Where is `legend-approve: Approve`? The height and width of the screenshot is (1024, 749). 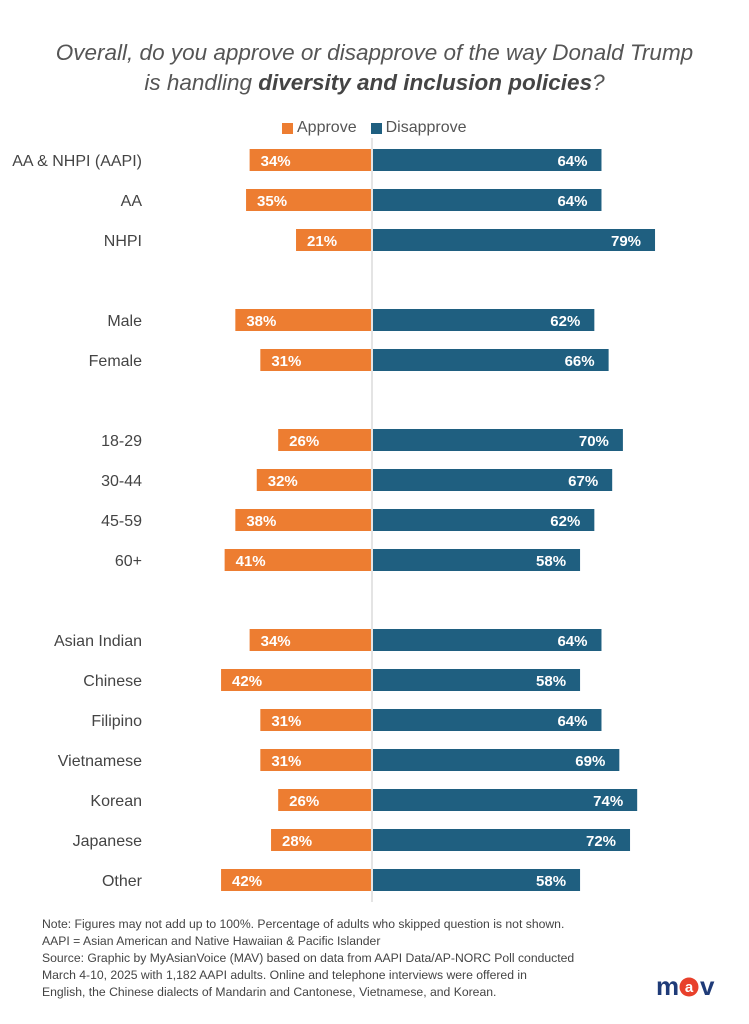
legend-approve: Approve is located at coordinates (319, 128).